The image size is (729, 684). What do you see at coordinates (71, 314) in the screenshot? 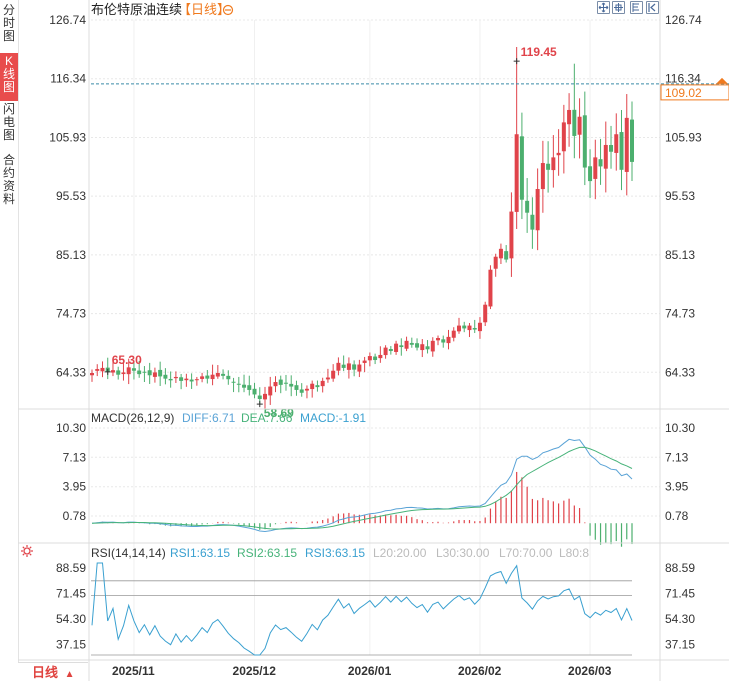
I see `price-tick-left: 74.73` at bounding box center [71, 314].